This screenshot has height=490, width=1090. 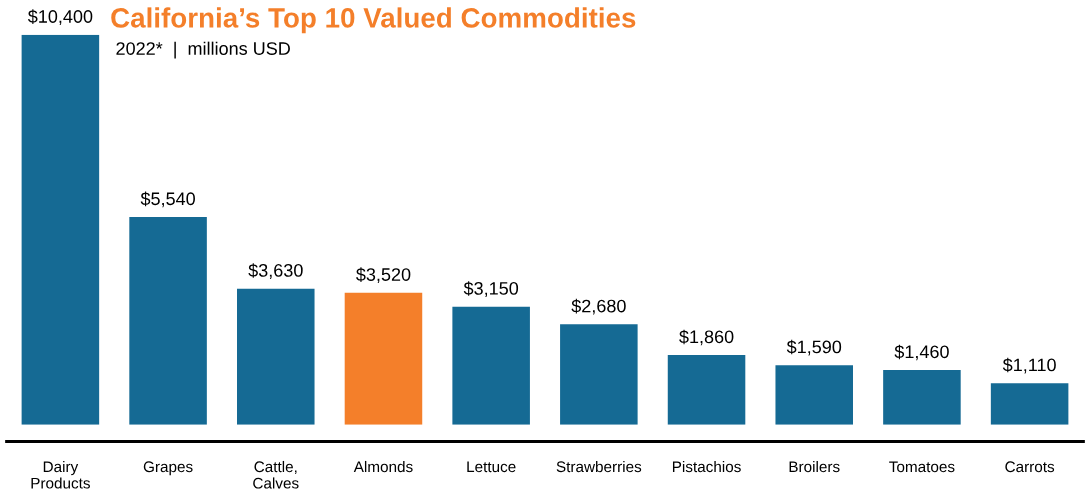 I want to click on x-tick-label: Tomatoes, so click(x=922, y=467).